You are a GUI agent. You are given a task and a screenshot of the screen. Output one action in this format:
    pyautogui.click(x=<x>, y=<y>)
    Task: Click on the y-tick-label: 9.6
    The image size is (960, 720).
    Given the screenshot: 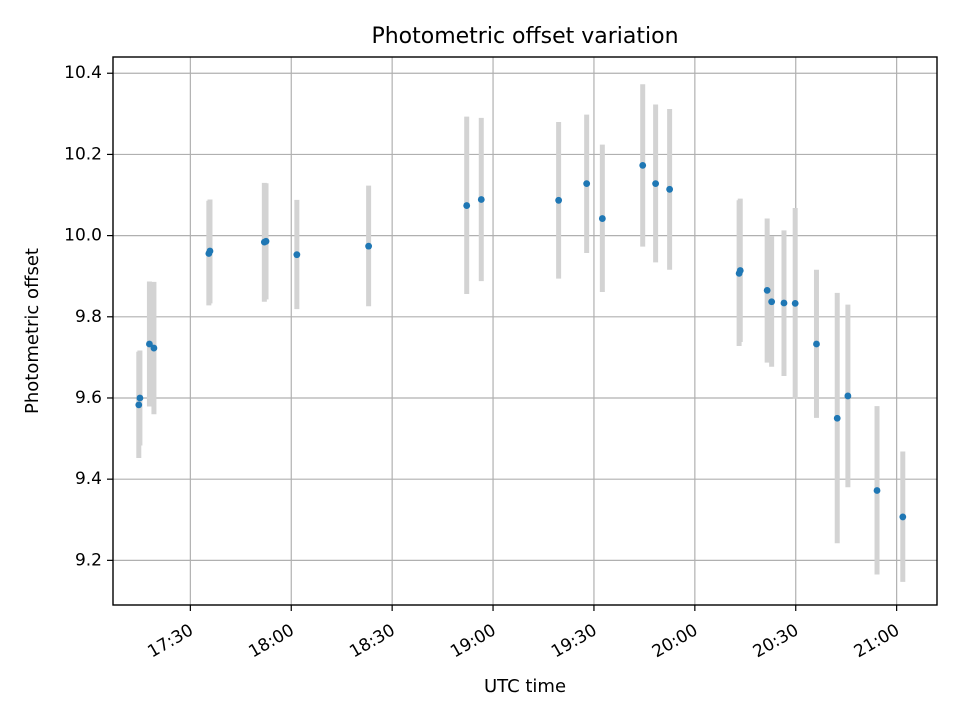 What is the action you would take?
    pyautogui.click(x=88, y=398)
    